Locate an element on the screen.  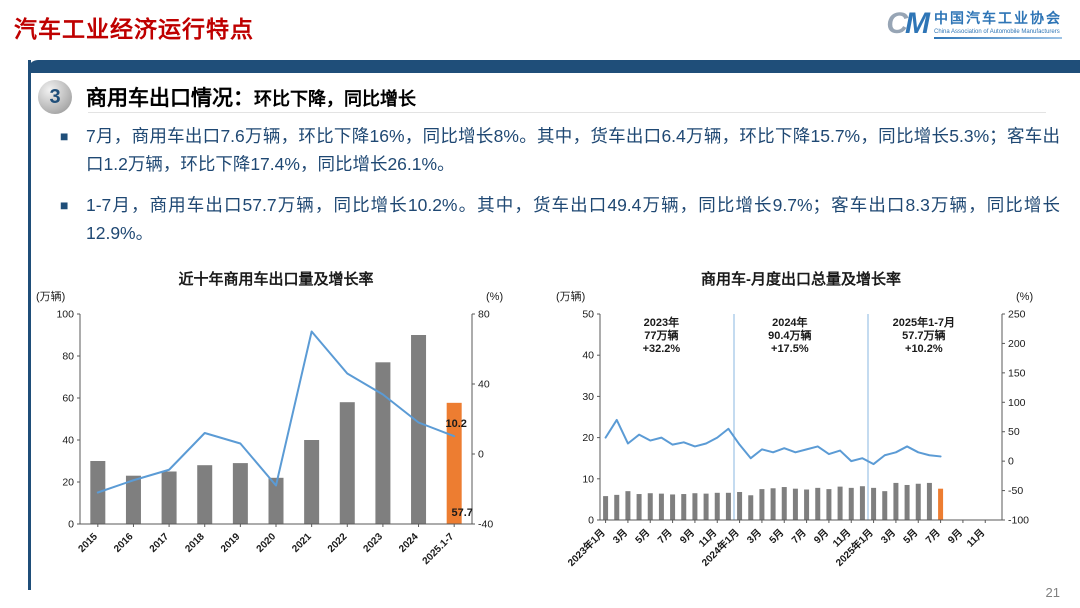
svg-text: -50 is located at coordinates (1015, 491).